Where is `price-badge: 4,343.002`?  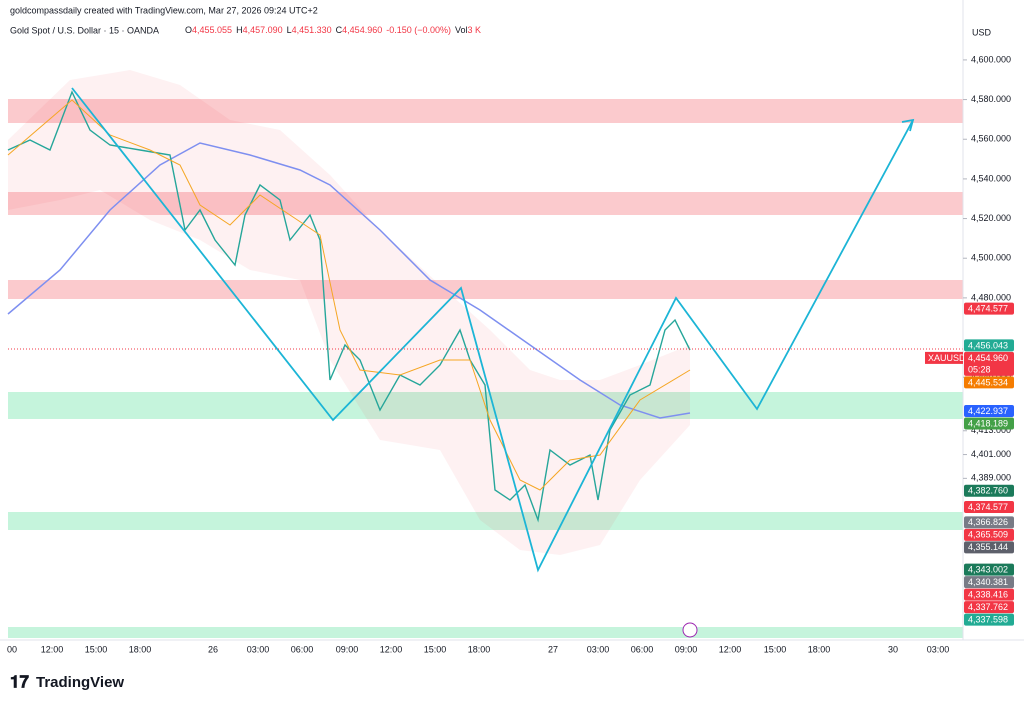 price-badge: 4,343.002 is located at coordinates (989, 569).